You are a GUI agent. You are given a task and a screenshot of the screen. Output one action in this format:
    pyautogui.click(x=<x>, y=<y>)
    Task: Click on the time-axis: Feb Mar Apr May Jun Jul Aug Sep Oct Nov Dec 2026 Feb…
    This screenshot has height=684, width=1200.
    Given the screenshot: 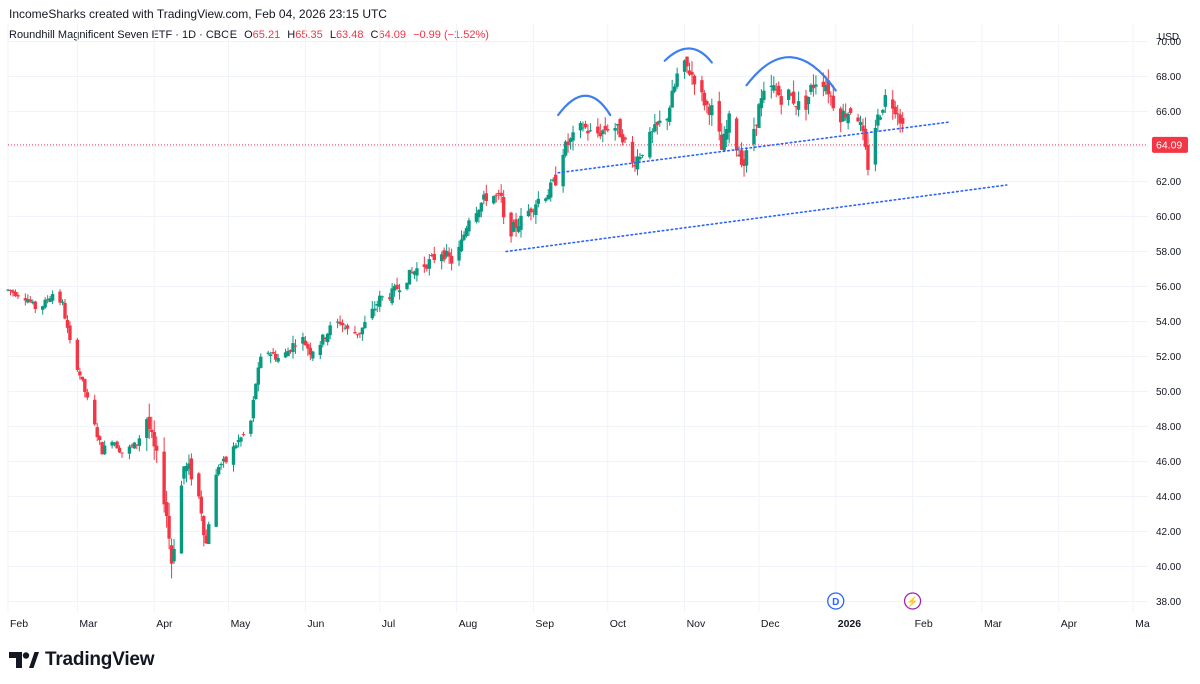 What is the action you would take?
    pyautogui.click(x=580, y=624)
    